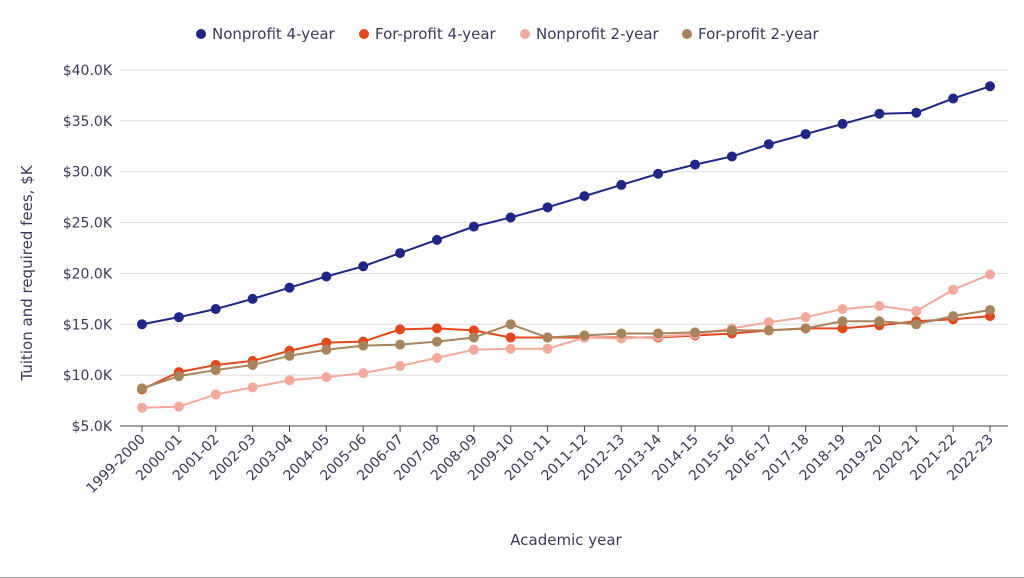 The width and height of the screenshot is (1024, 578). Describe the element at coordinates (436, 34) in the screenshot. I see `legend-label: For-profit 4-year` at that location.